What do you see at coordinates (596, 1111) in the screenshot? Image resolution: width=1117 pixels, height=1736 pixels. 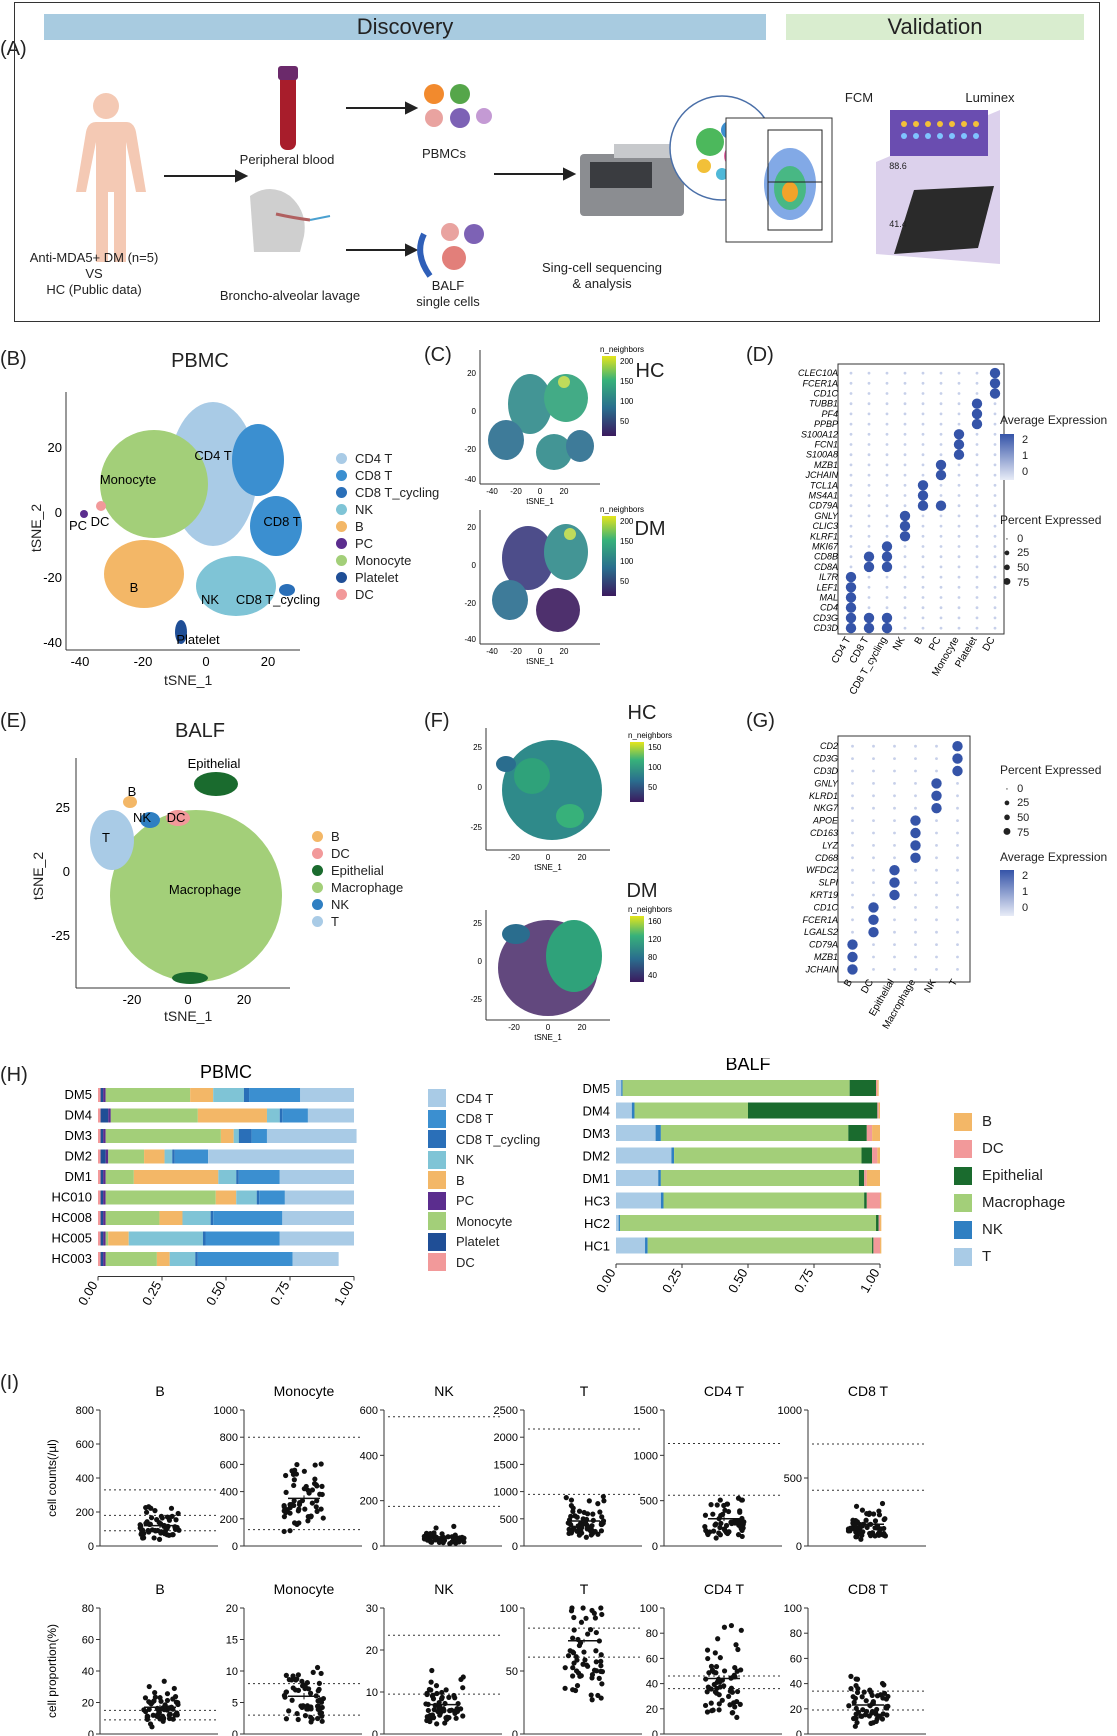 I see `bar-category-label: DM4` at bounding box center [596, 1111].